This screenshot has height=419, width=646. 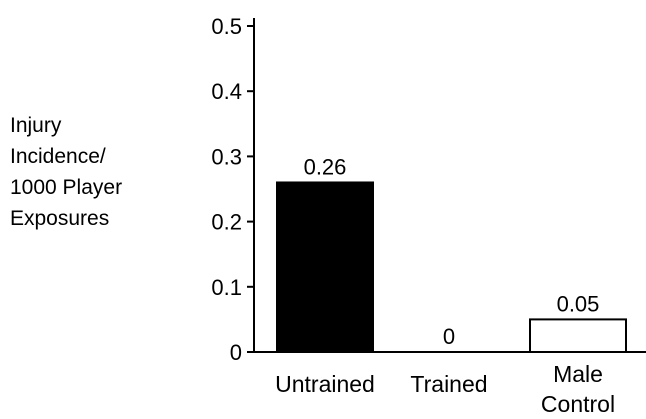 I want to click on data-label: 0.05, so click(x=578, y=303).